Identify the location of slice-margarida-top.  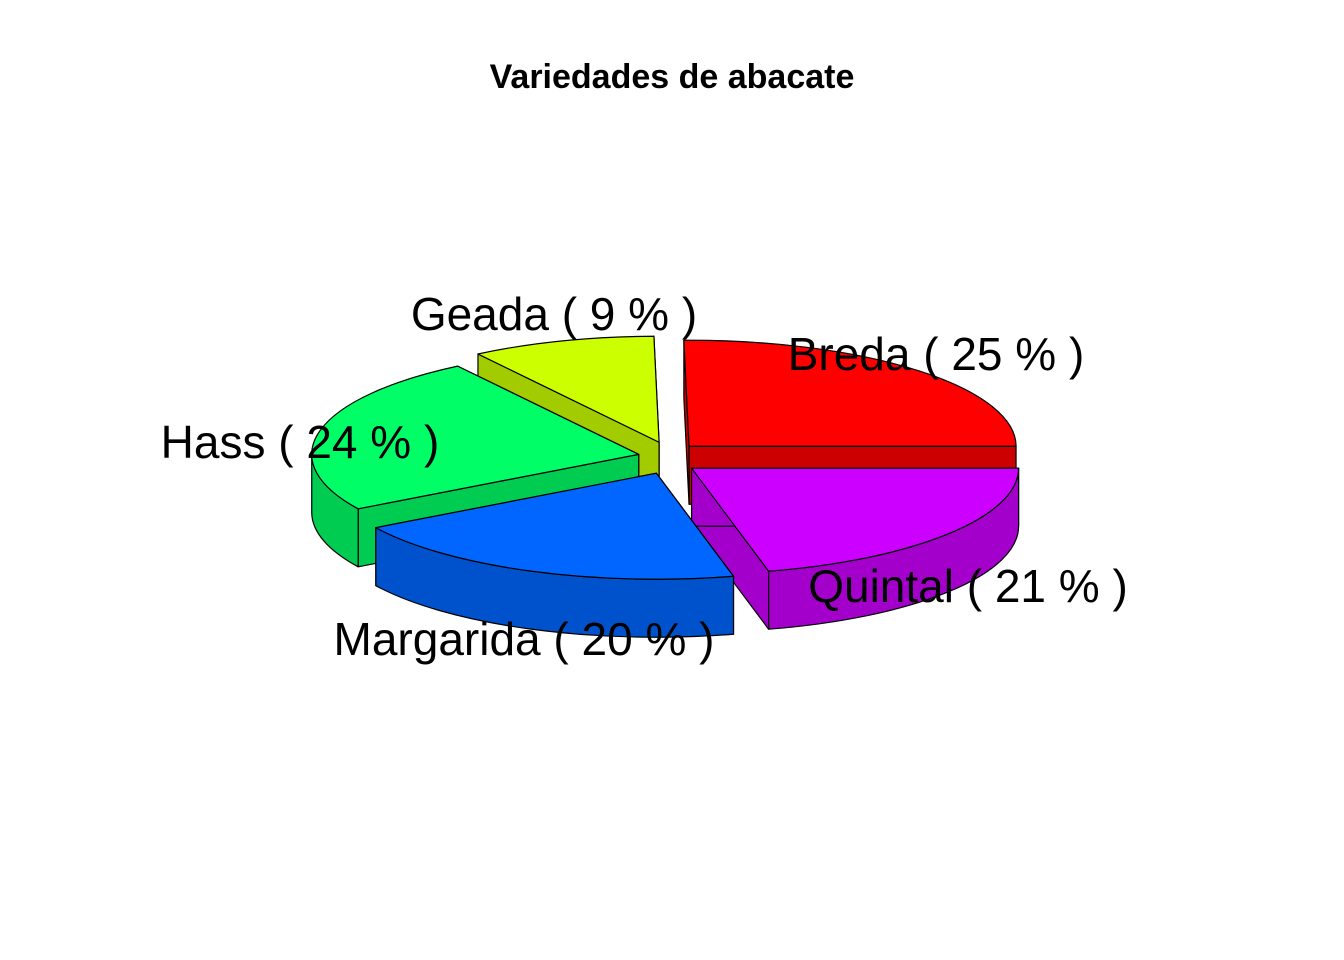
(555, 526).